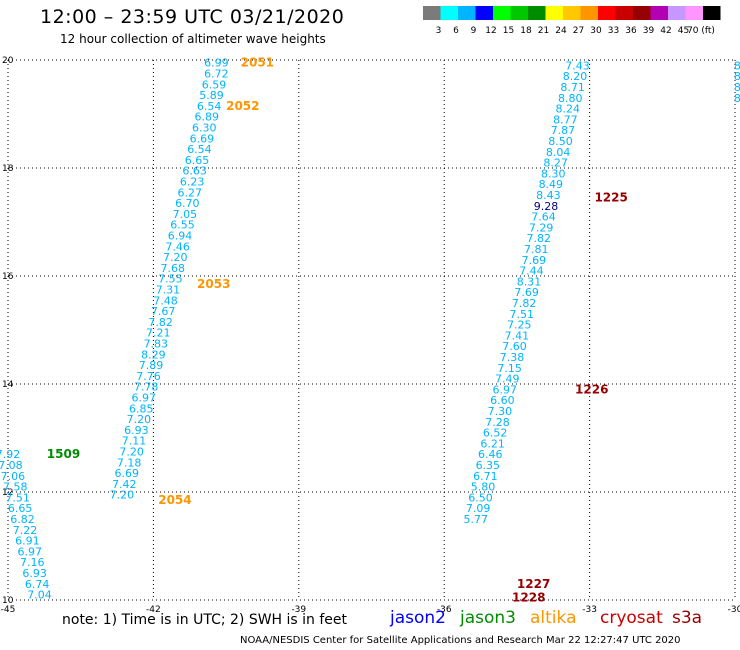 This screenshot has height=650, width=740. I want to click on wave-height-value: 7.76, so click(148, 376).